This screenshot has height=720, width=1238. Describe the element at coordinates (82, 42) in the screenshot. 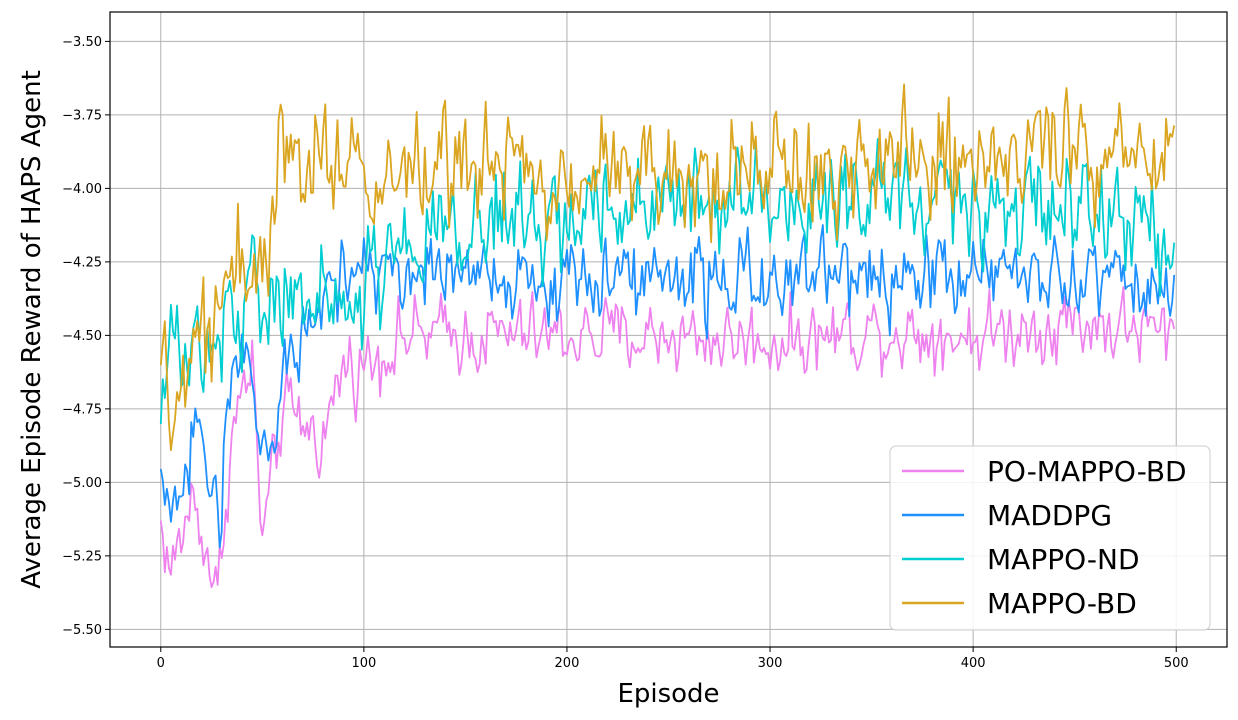

I see `y-tick-label: −3.50` at that location.